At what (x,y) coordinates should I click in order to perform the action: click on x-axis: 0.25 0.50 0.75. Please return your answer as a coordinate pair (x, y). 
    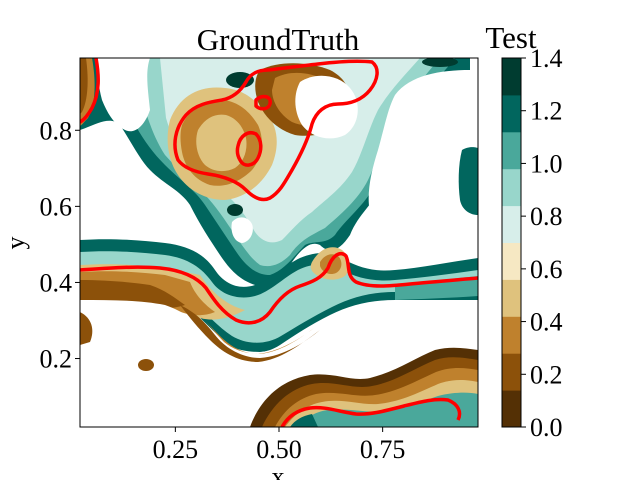
    Looking at the image, I should click on (279, 445).